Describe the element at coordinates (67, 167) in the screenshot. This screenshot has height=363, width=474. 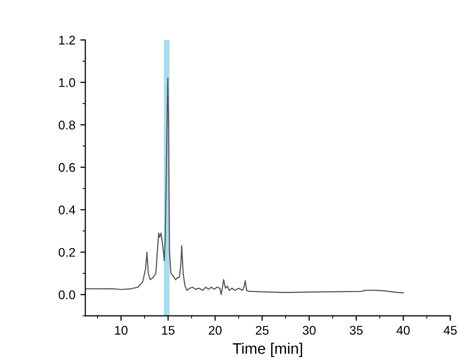
I see `y-tick-label: 0.6` at that location.